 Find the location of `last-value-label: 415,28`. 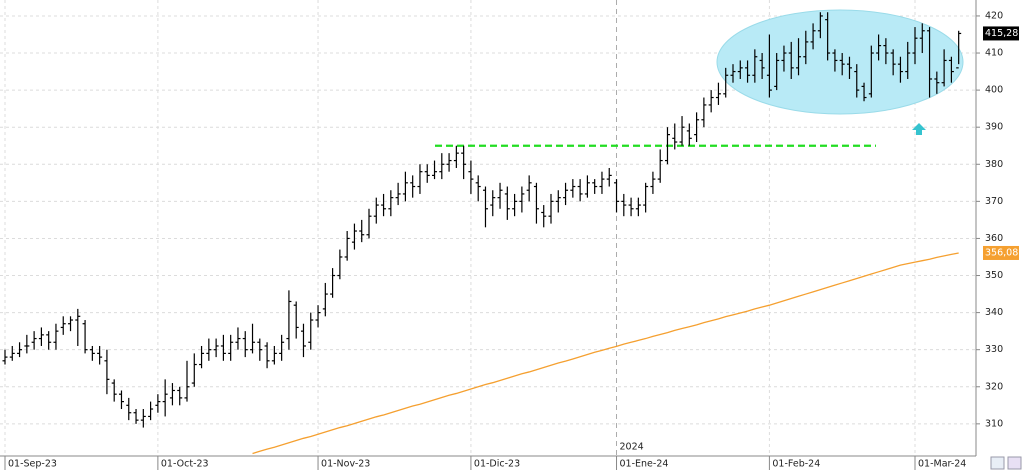

last-value-label: 415,28 is located at coordinates (1001, 33).